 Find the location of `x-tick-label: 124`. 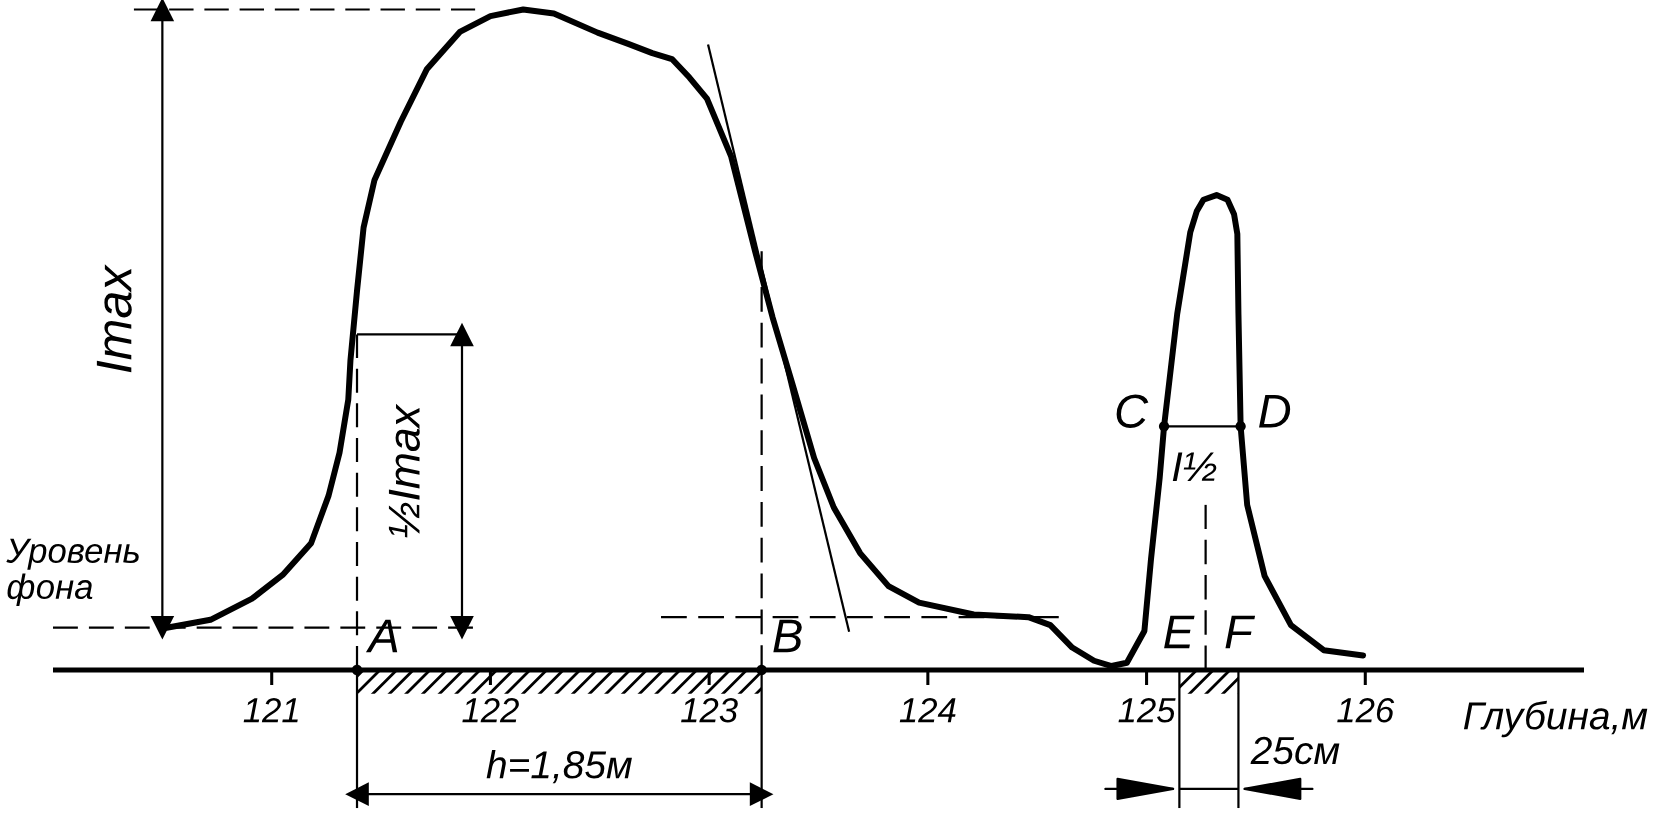

x-tick-label: 124 is located at coordinates (927, 710).